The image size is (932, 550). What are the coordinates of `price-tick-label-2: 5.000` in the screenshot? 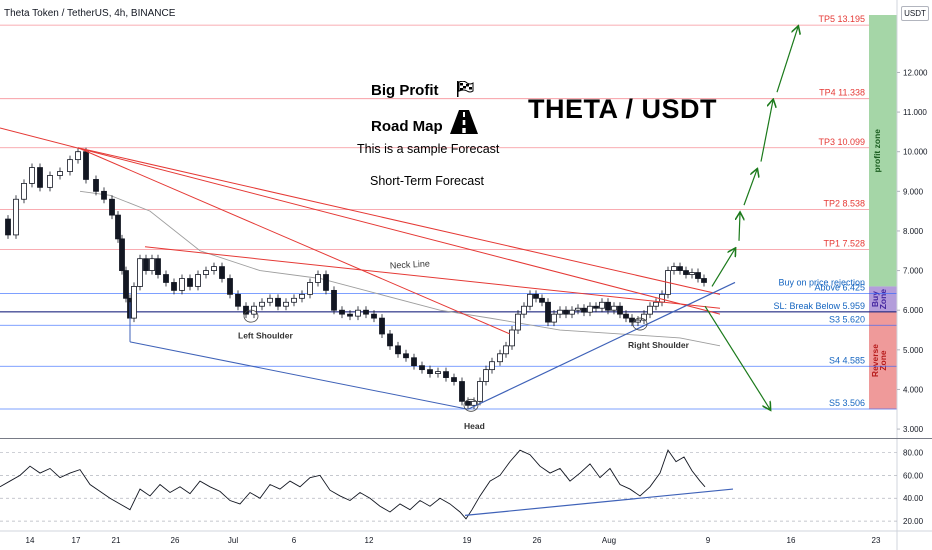 It's located at (913, 350).